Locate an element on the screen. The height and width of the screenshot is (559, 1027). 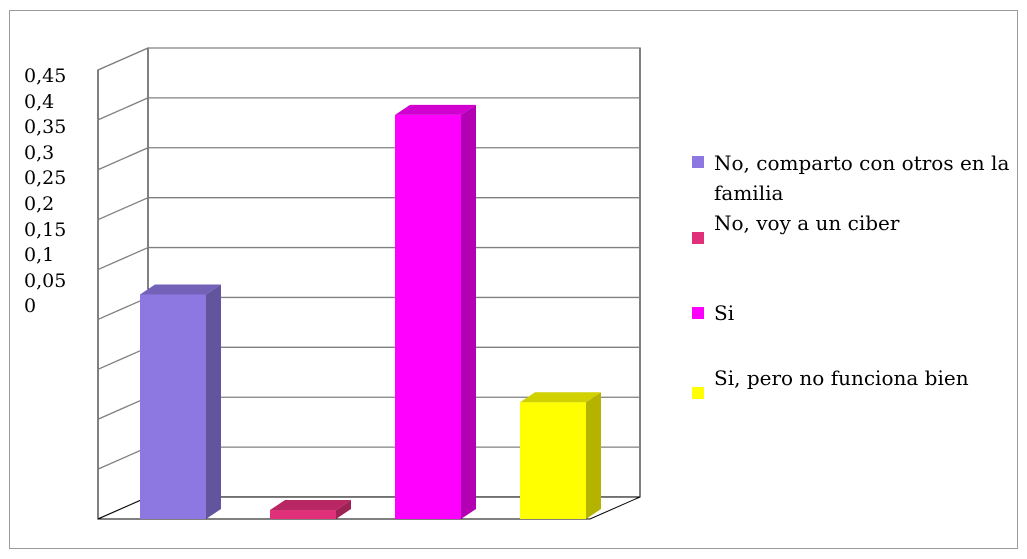
y-tick-label: 0 is located at coordinates (30, 306).